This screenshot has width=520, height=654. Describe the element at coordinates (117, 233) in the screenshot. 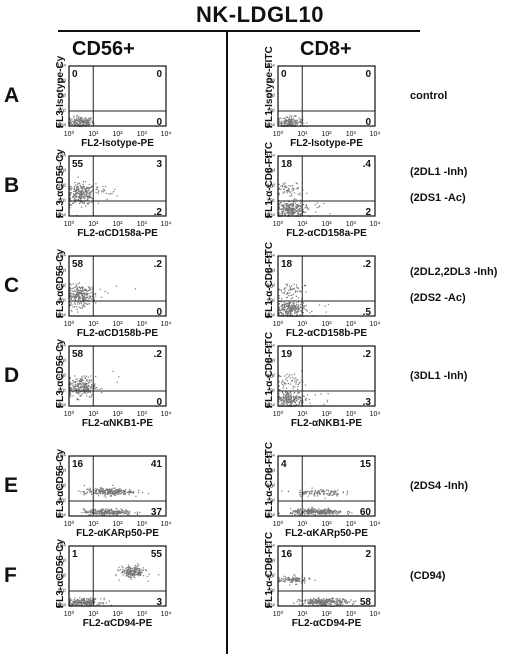

I see `x-axis-label-b-cd56: FL2-αCD158a-PE` at that location.